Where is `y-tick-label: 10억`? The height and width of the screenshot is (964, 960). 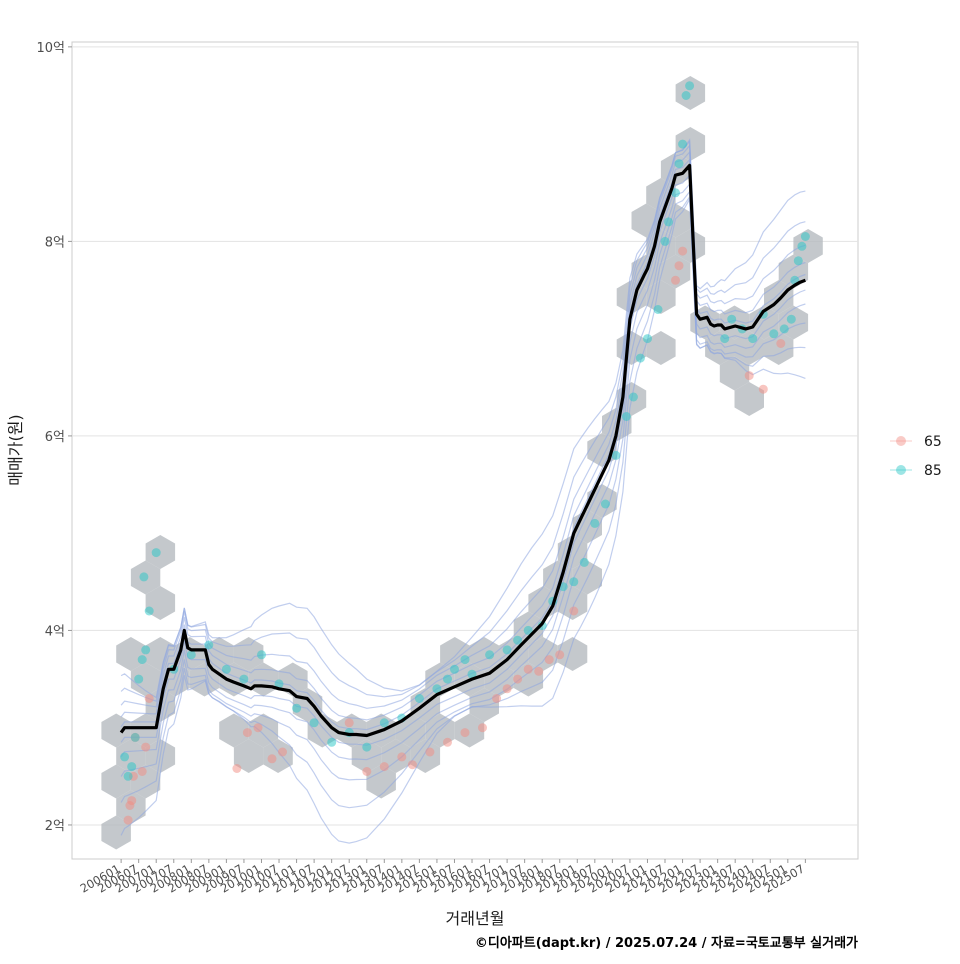
y-tick-label: 10억 is located at coordinates (50, 48).